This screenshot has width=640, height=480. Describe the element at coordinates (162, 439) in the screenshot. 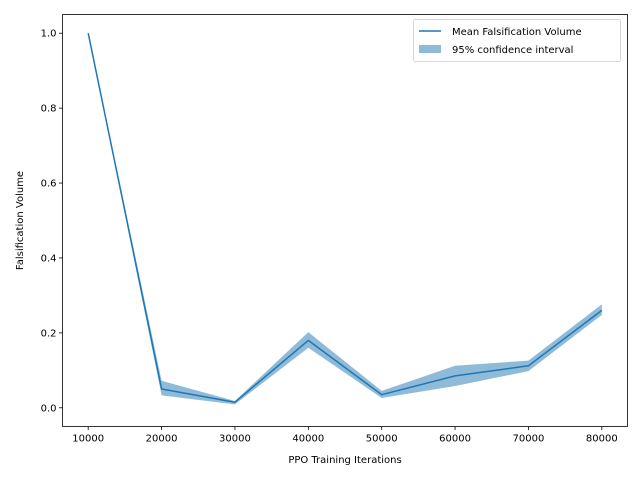

I see `x-tick-label: 20000` at that location.